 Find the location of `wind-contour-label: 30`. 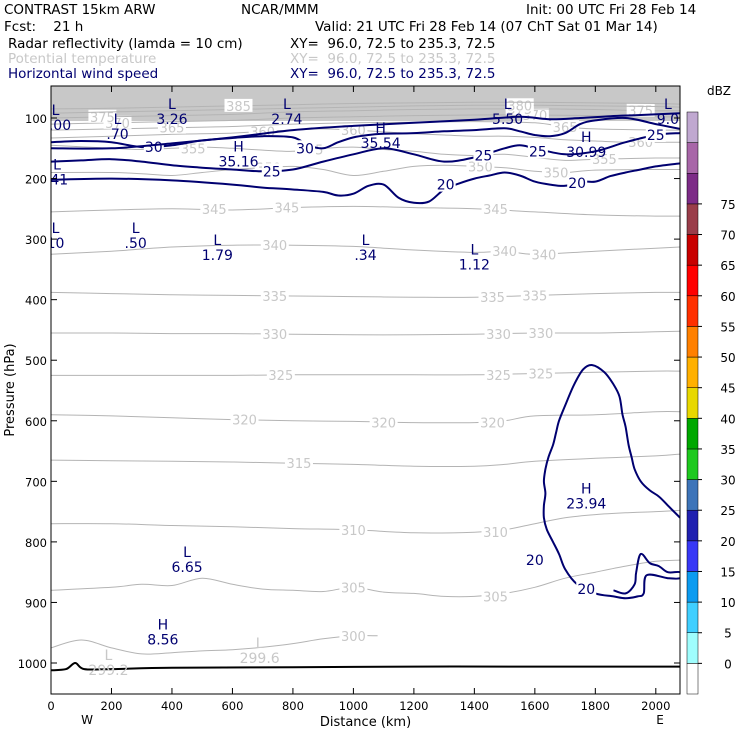

wind-contour-label: 30 is located at coordinates (305, 149).